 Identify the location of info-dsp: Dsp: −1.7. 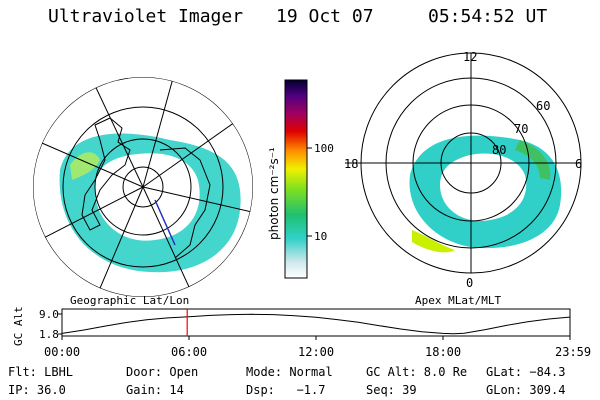
(286, 390).